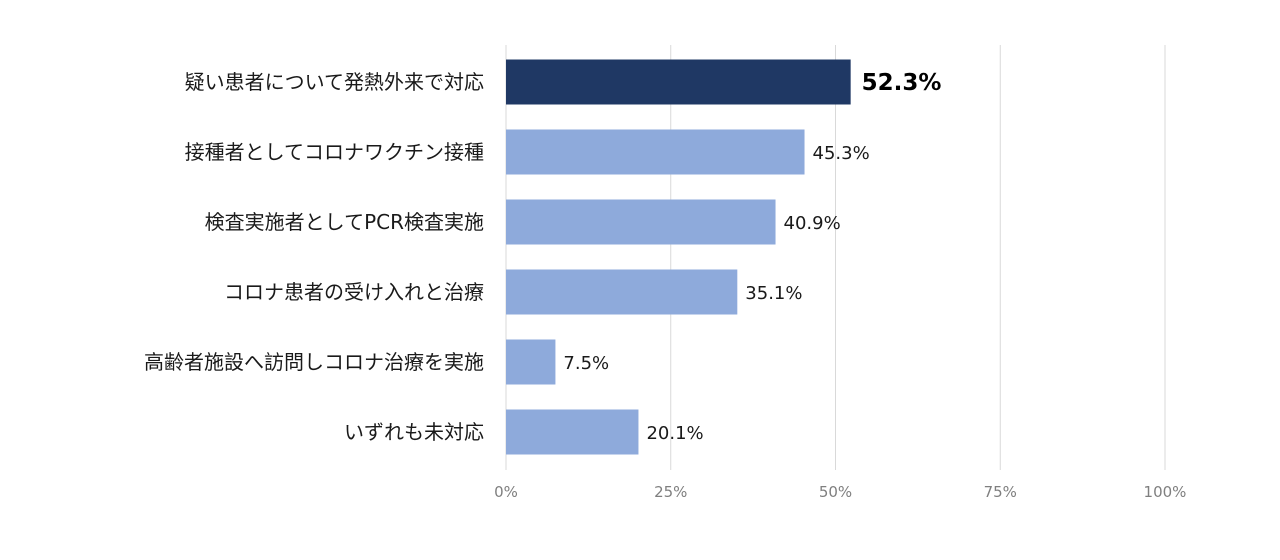  What do you see at coordinates (1165, 492) in the screenshot?
I see `x-tick-label-100: 100%` at bounding box center [1165, 492].